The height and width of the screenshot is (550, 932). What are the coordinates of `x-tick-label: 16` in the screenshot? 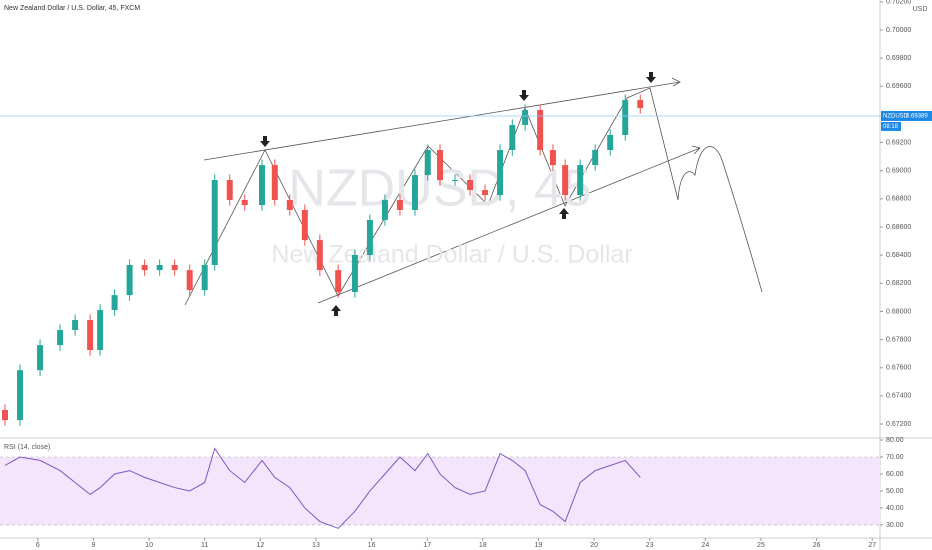 It's located at (372, 545).